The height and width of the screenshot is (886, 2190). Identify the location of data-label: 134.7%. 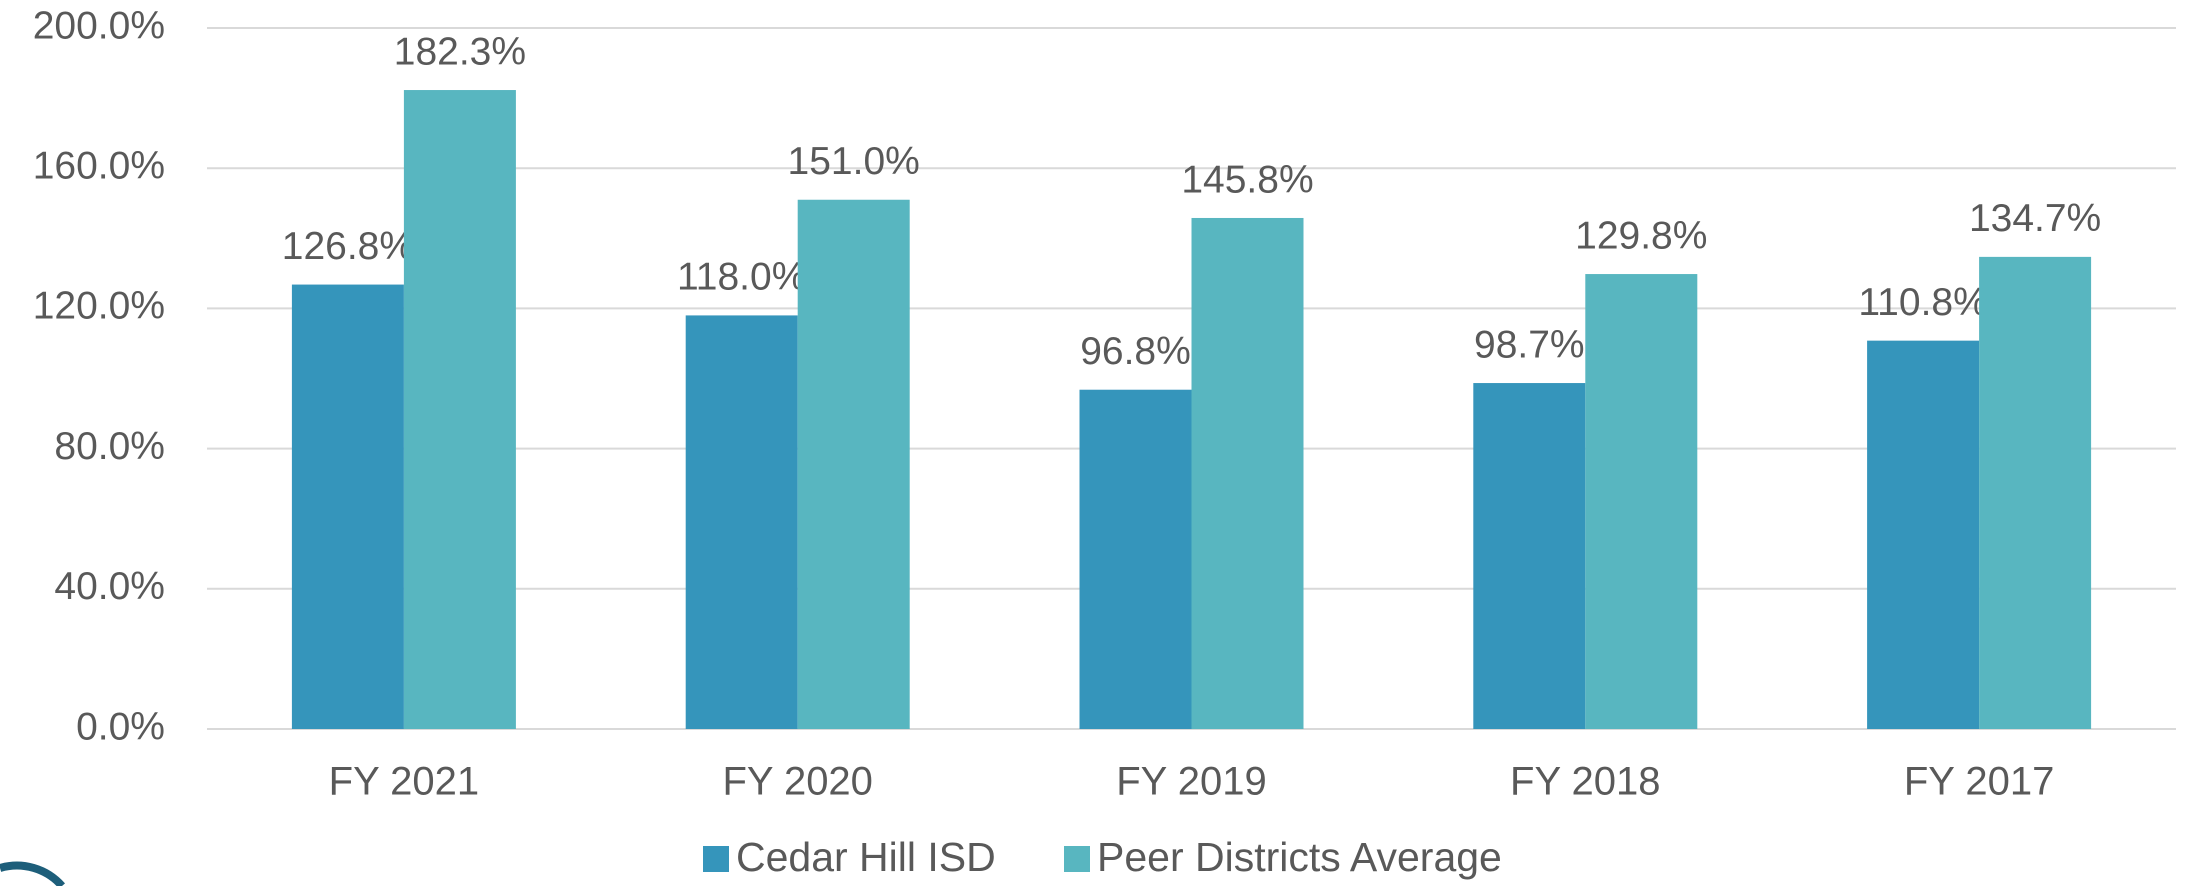
(2035, 218).